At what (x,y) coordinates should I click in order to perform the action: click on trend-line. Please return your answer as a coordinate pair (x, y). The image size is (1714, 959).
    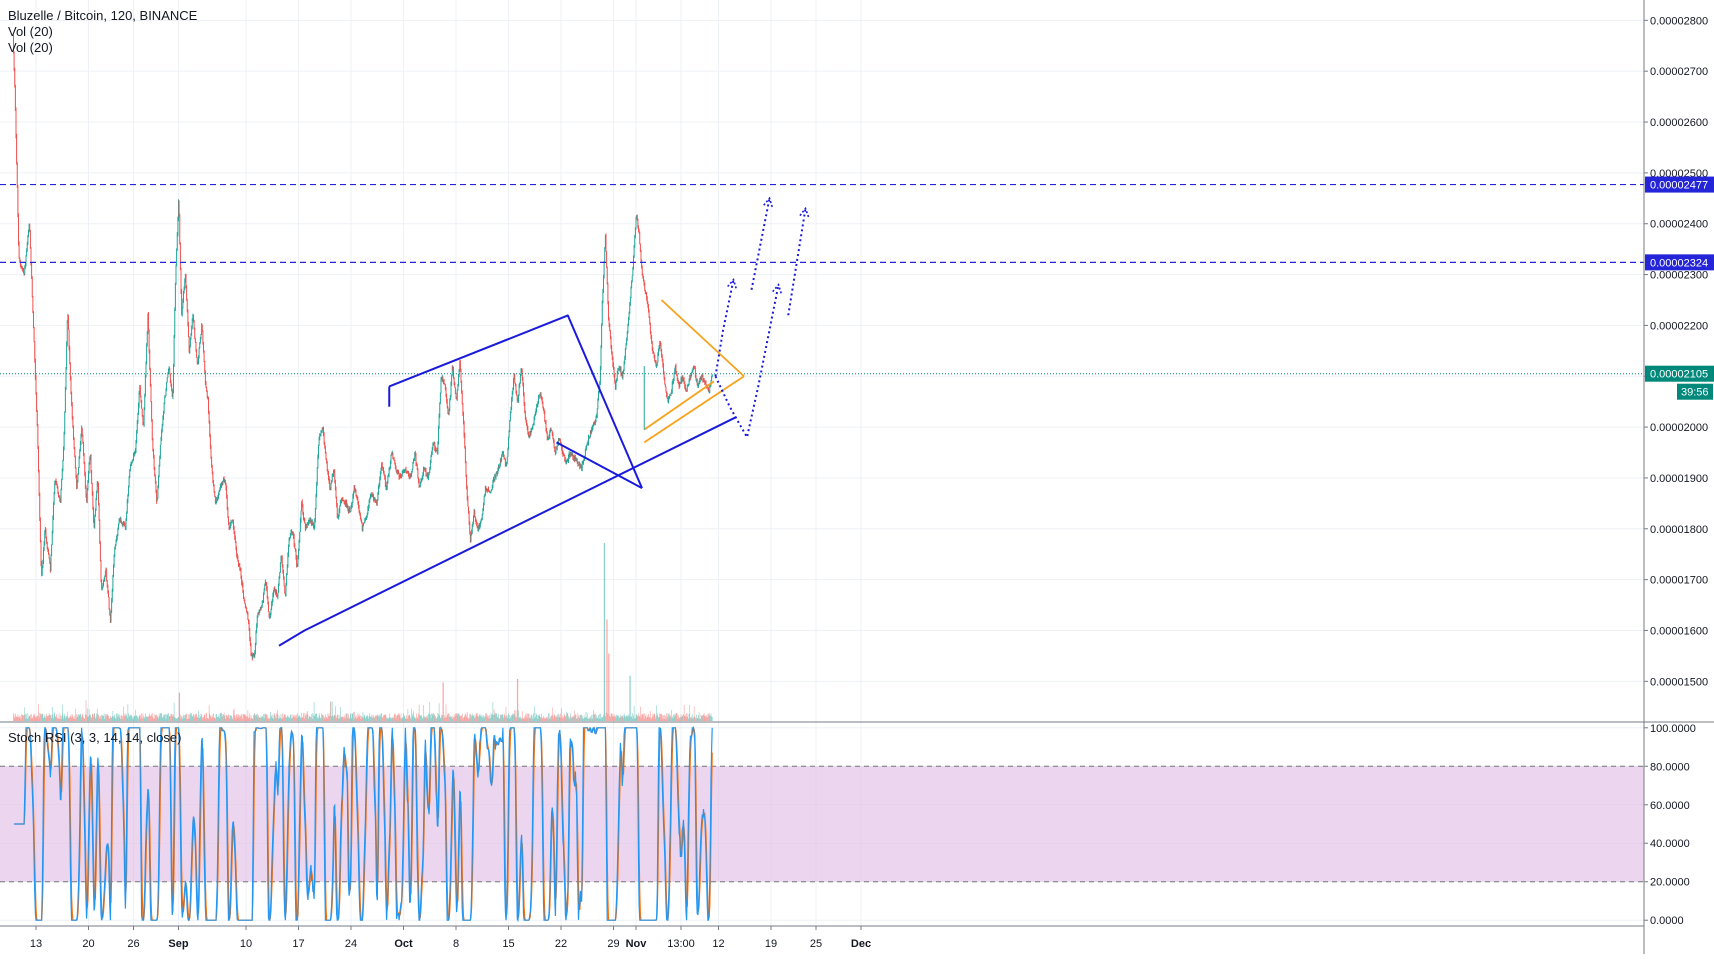
    Looking at the image, I should click on (478, 351).